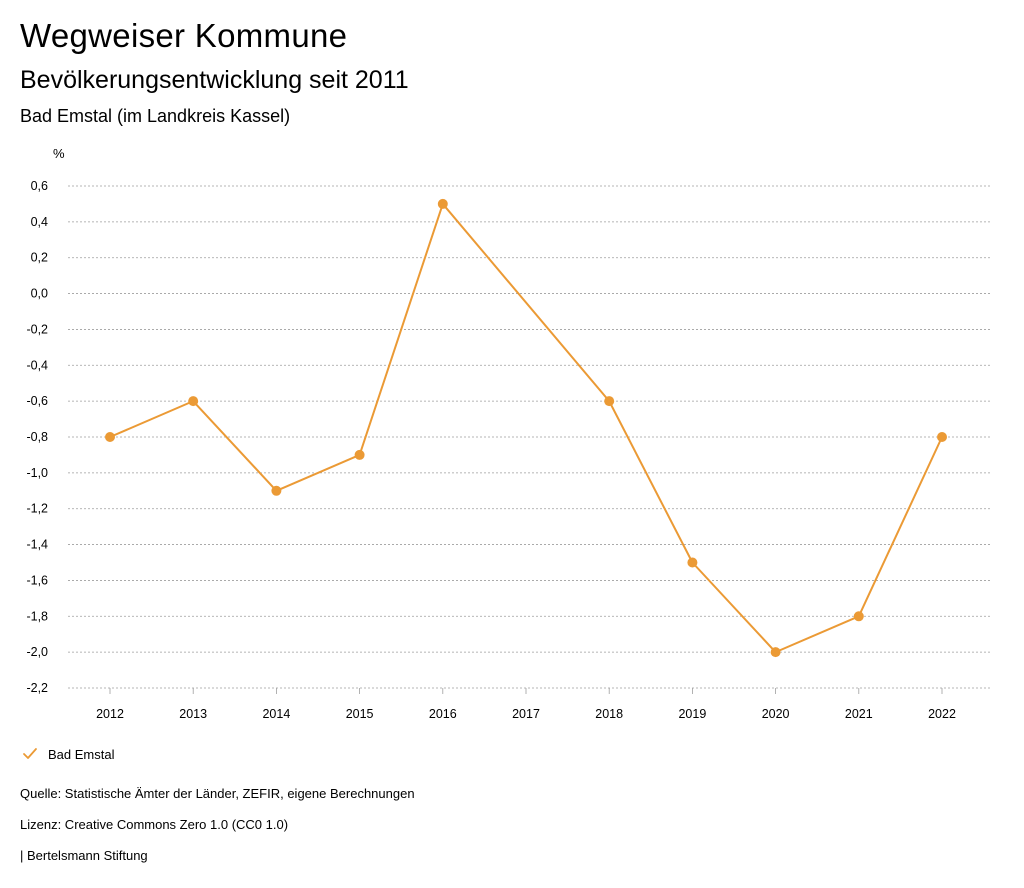 Image resolution: width=1024 pixels, height=888 pixels. I want to click on y-tick-label: 0,0, so click(39, 294).